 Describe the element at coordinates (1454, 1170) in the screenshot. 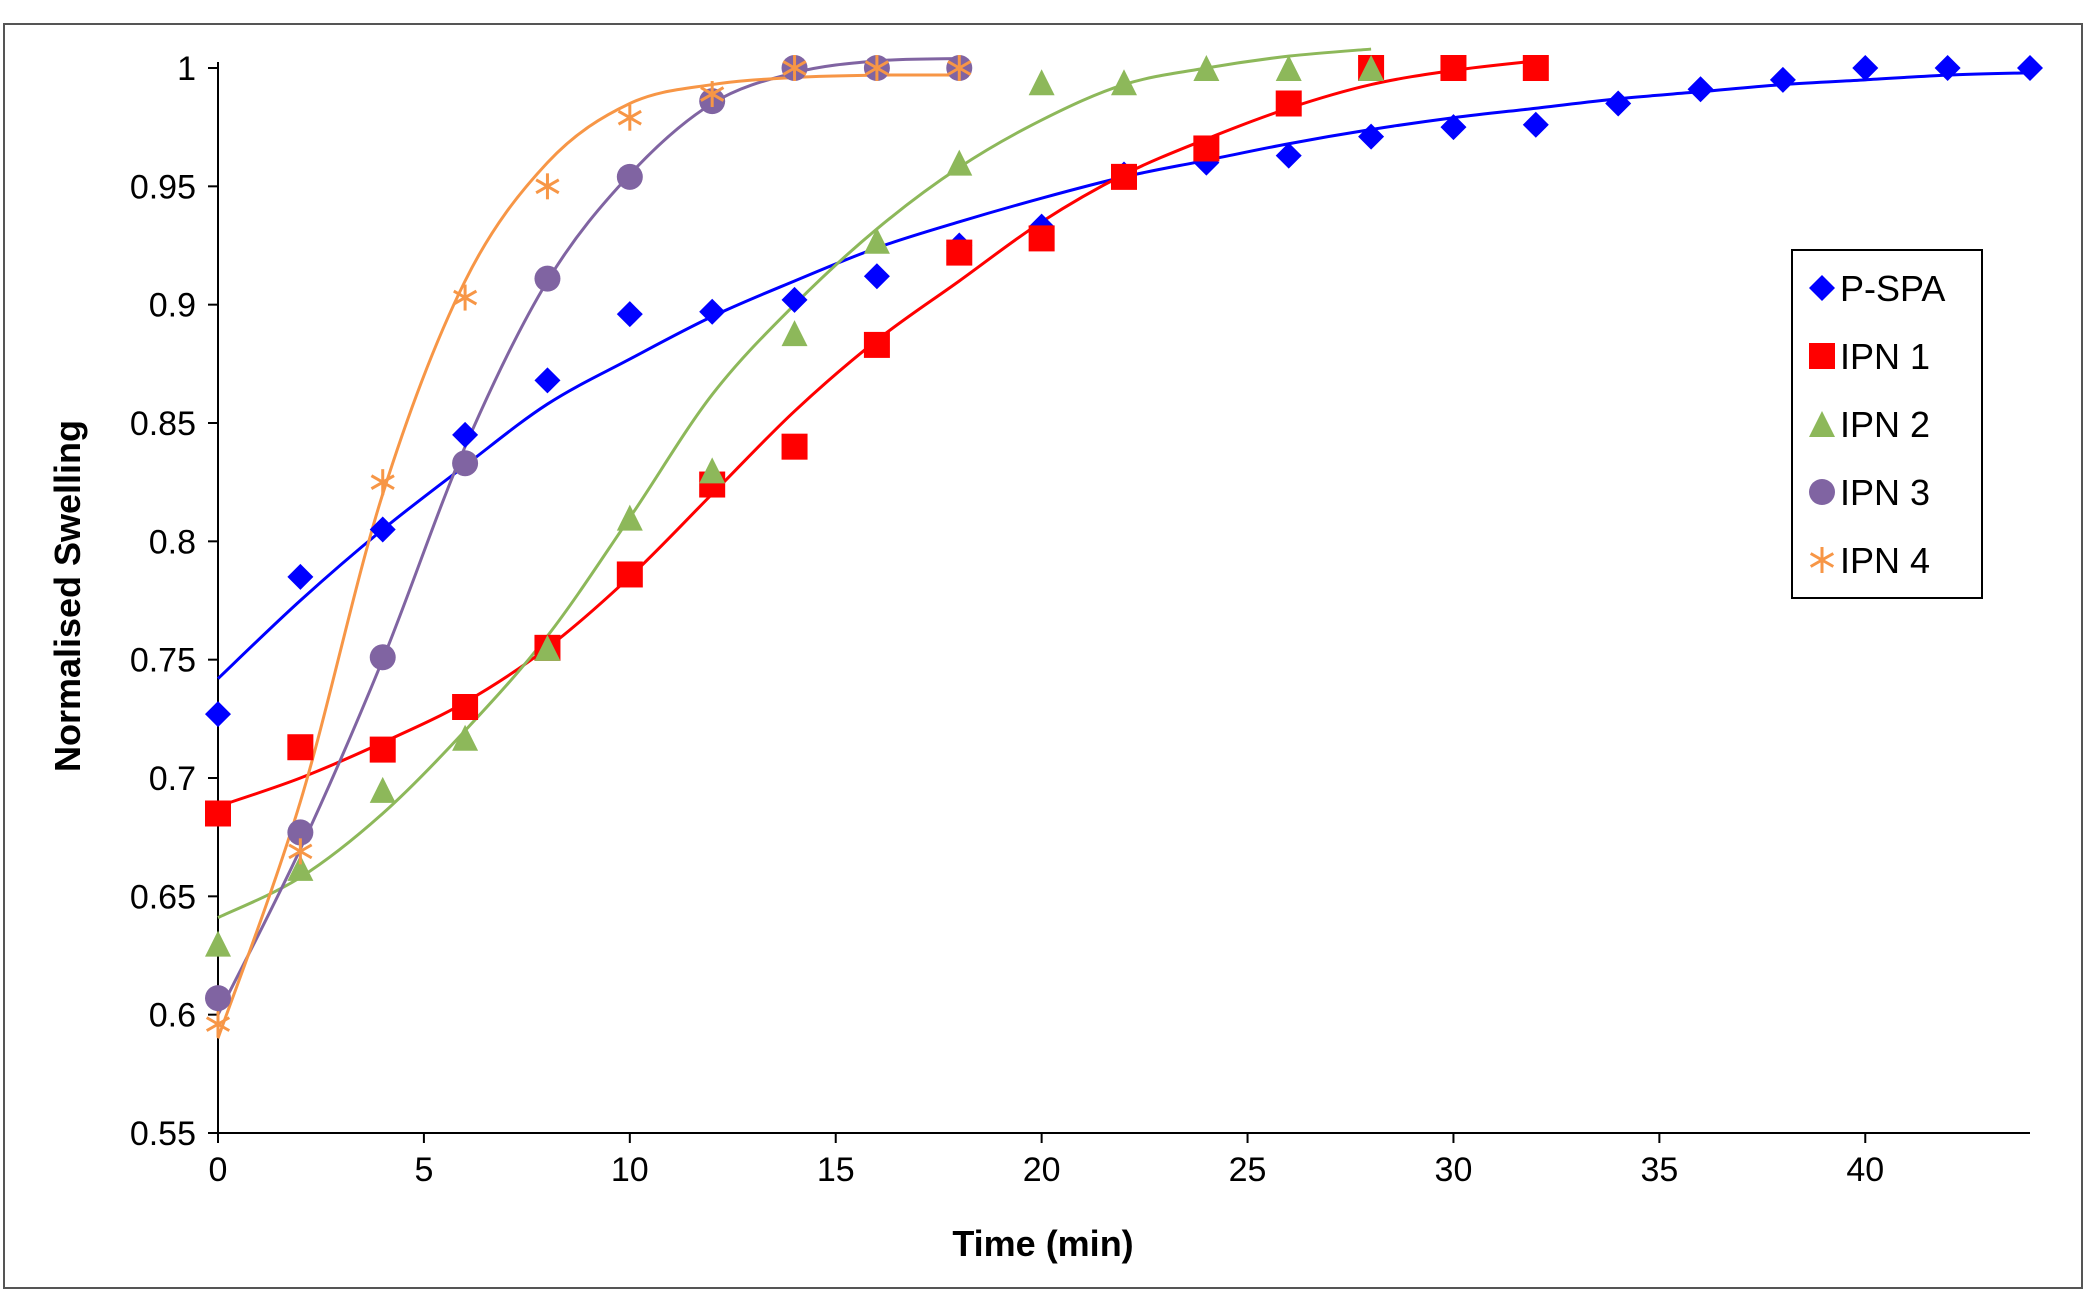

I see `x-tick-label: 30` at that location.